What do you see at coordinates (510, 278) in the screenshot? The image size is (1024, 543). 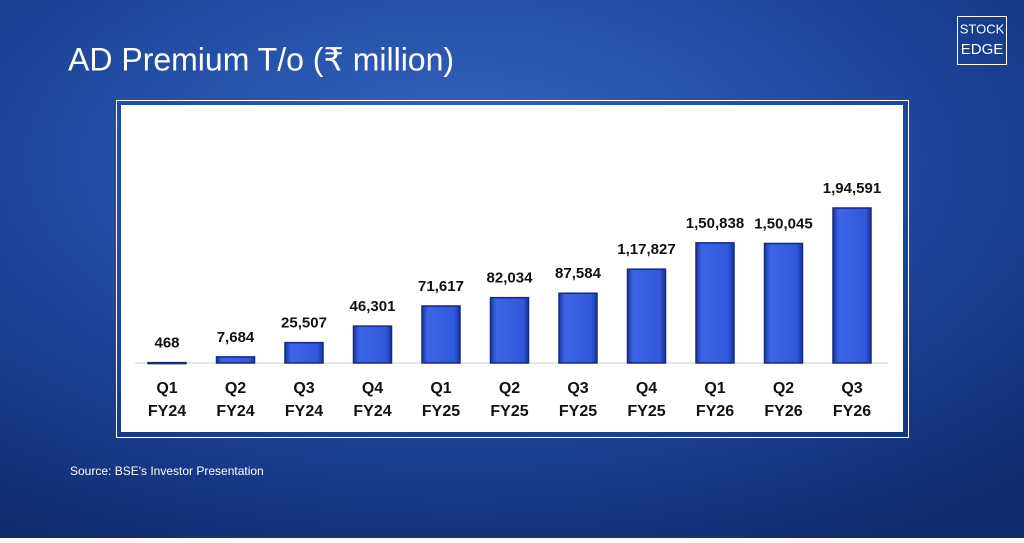 I see `value-label: 82,034` at bounding box center [510, 278].